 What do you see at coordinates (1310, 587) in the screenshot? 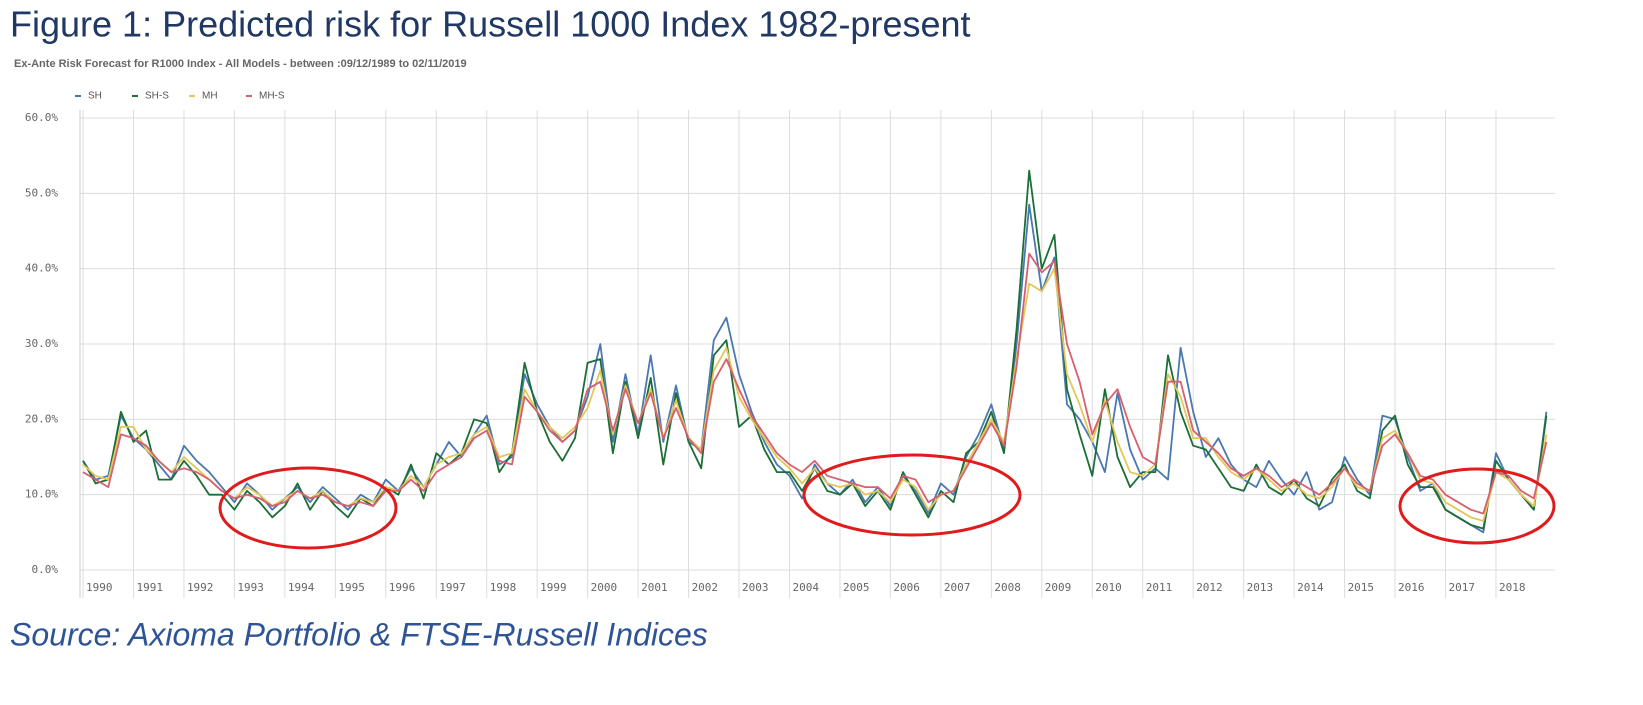
I see `x-tick-label: 2014` at bounding box center [1310, 587].